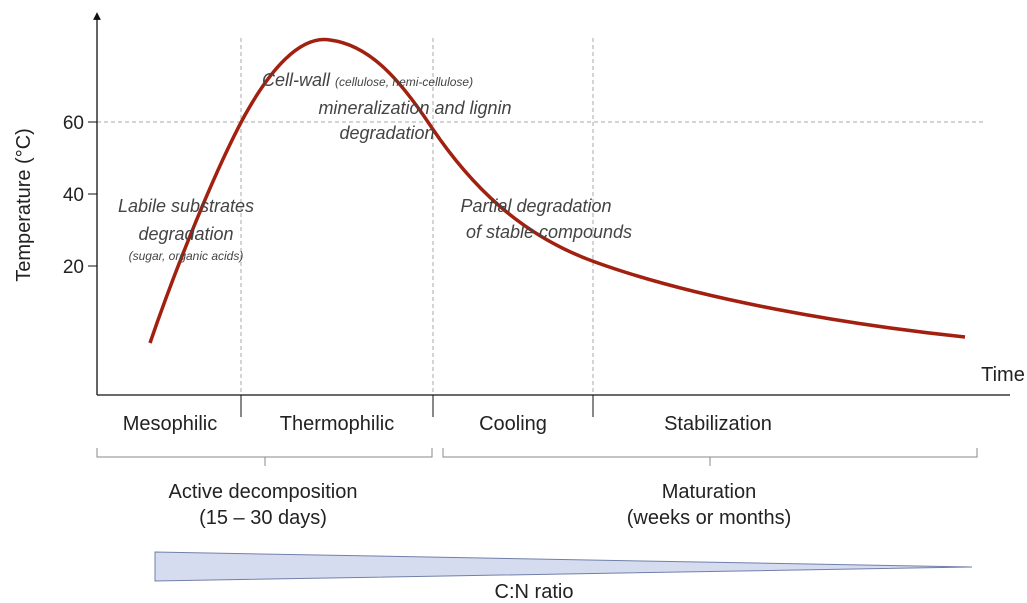 This screenshot has width=1027, height=603. I want to click on y-axis-label: Temperature (°C), so click(24, 205).